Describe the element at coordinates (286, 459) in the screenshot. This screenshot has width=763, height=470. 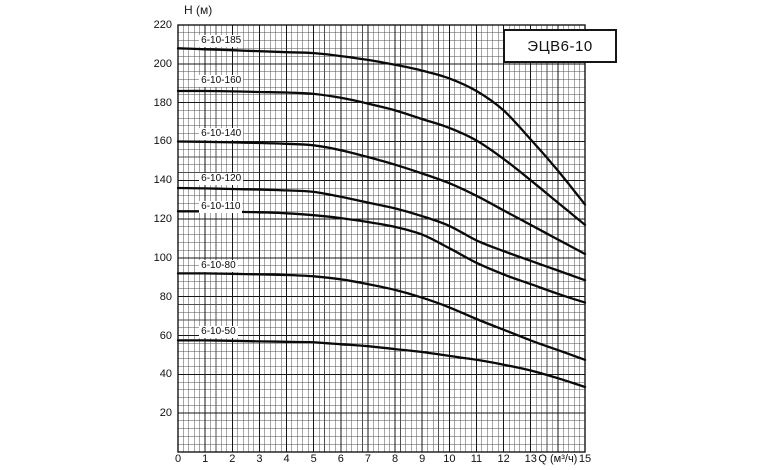
I see `x-tick-4: 4` at that location.